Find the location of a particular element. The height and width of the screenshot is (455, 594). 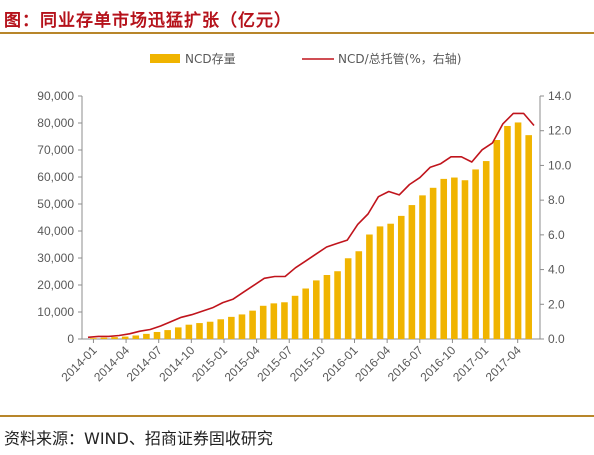

y-right-tick-label: 12.0 is located at coordinates (560, 131).